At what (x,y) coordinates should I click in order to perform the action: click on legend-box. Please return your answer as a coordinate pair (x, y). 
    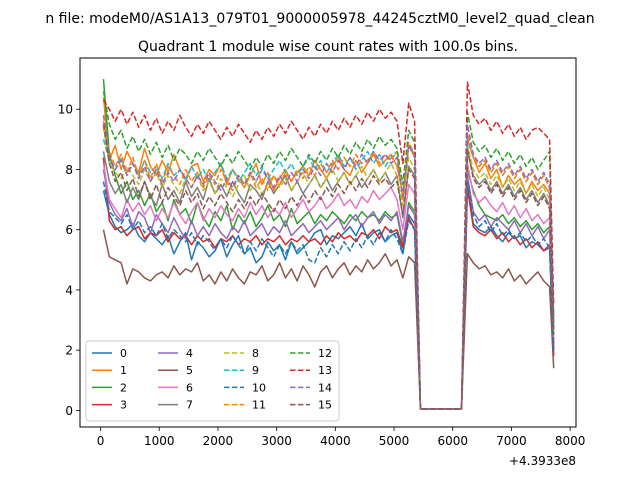
    Looking at the image, I should click on (212, 381).